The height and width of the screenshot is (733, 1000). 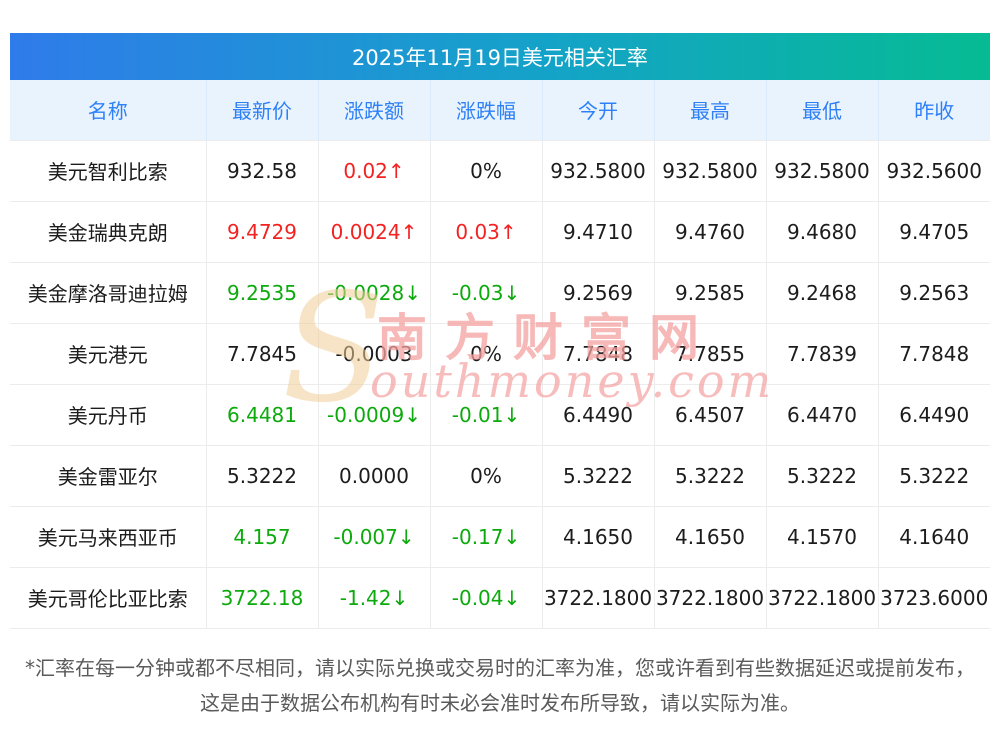 What do you see at coordinates (108, 414) in the screenshot?
I see `pair-name-cell: 美元丹币` at bounding box center [108, 414].